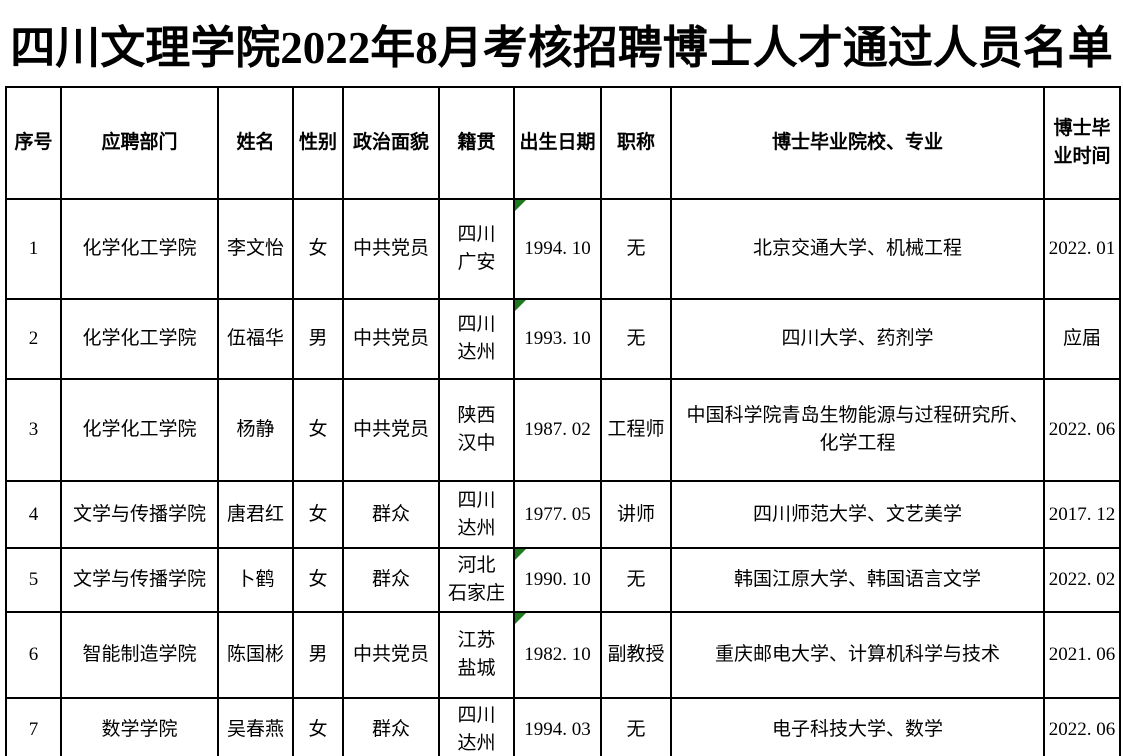 This screenshot has height=756, width=1123. I want to click on cell-name: 杨静, so click(255, 430).